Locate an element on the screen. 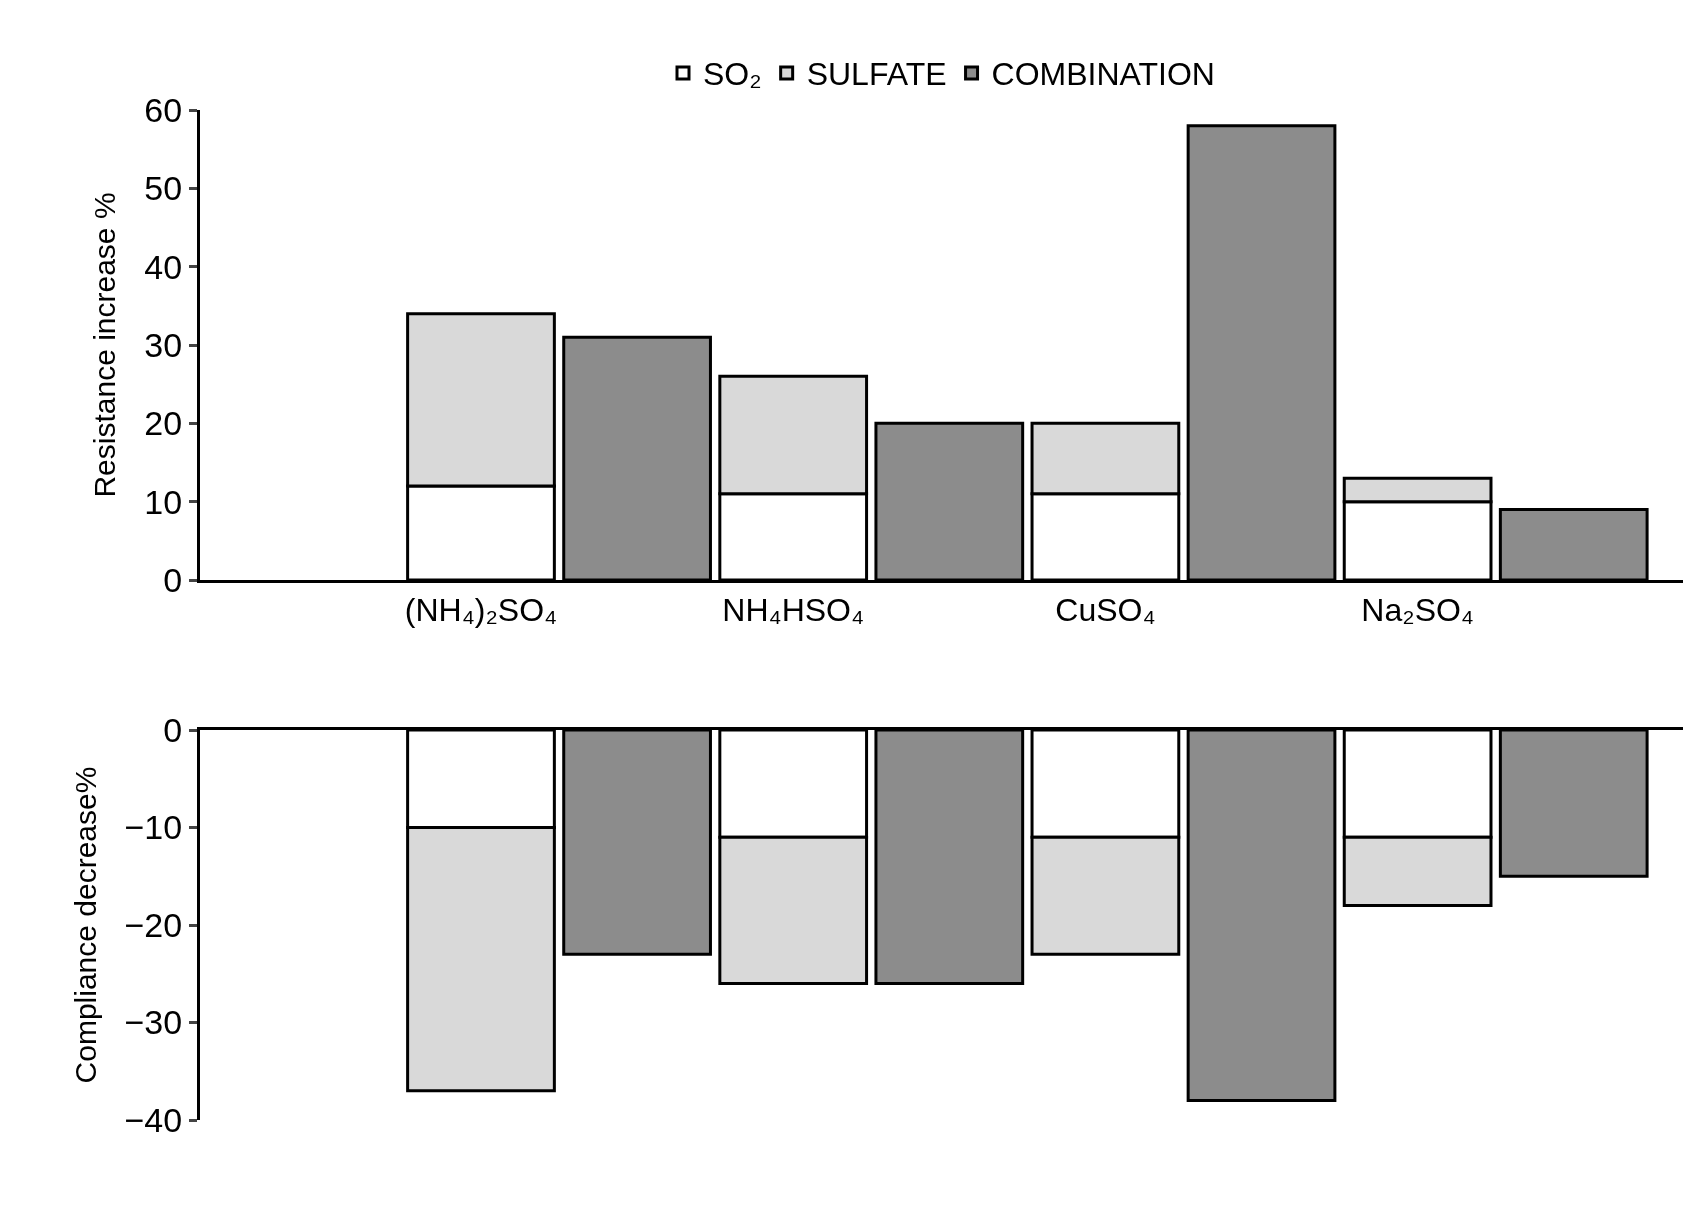 This screenshot has height=1225, width=1703. y-tick-label: −30 is located at coordinates (153, 1022).